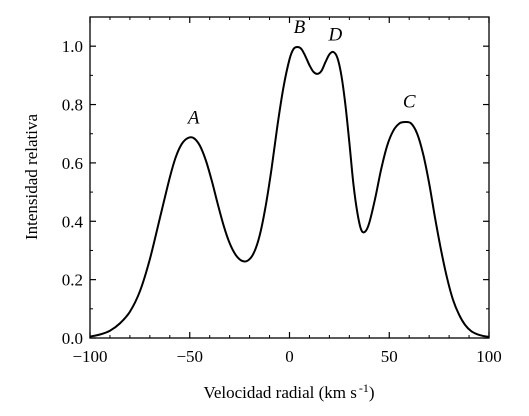 The height and width of the screenshot is (416, 529). What do you see at coordinates (489, 356) in the screenshot?
I see `x-tick-label: 100` at bounding box center [489, 356].